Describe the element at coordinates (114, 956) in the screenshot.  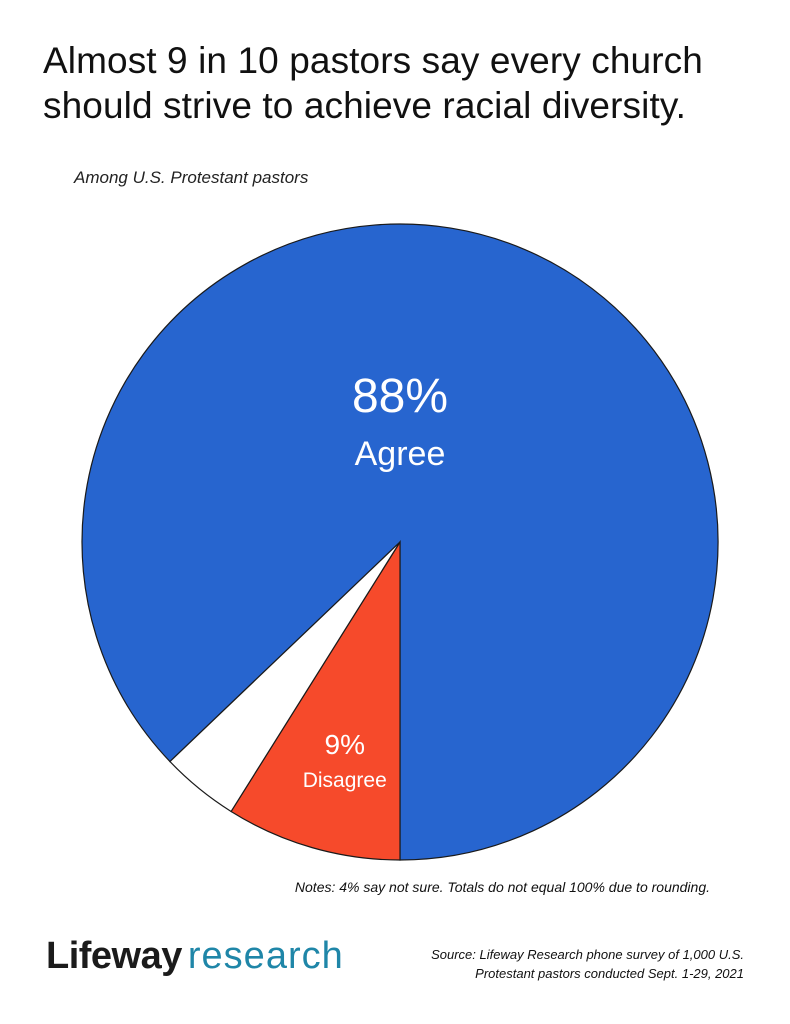
I see `logo-brand-text: Lifeway` at that location.